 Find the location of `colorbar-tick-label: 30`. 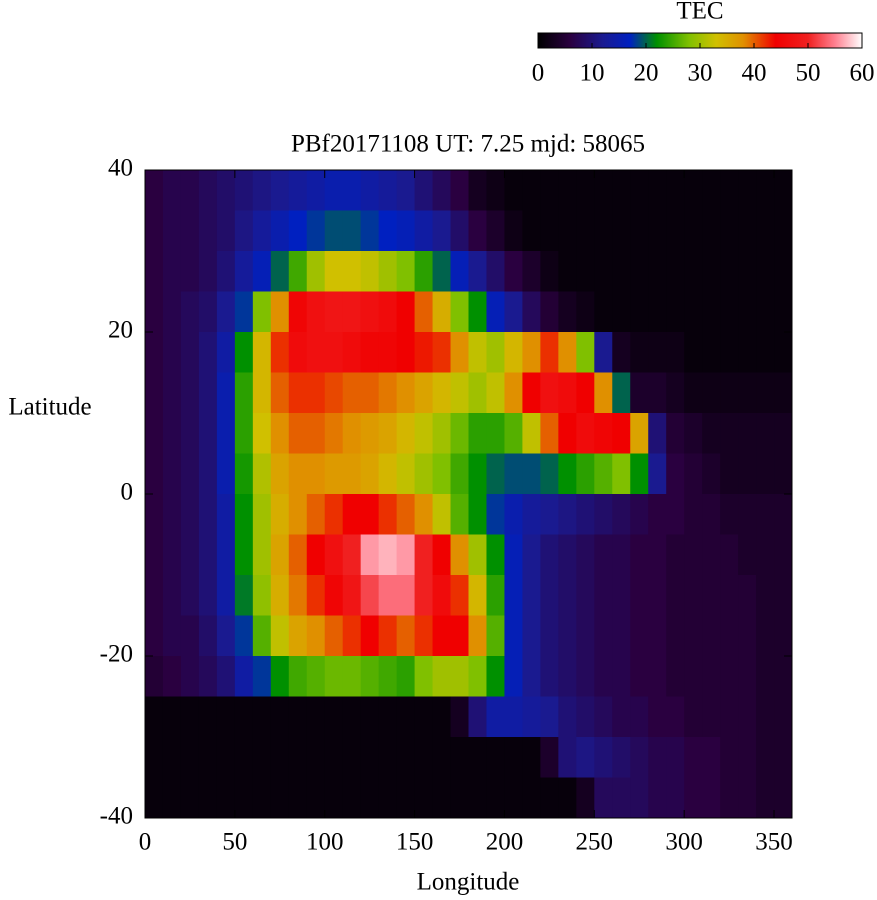

colorbar-tick-label: 30 is located at coordinates (700, 73).